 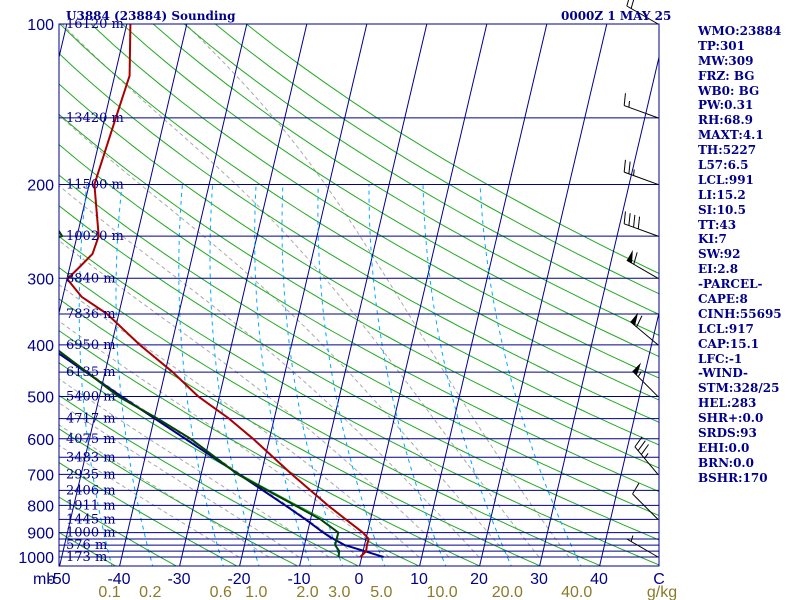 What do you see at coordinates (109, 592) in the screenshot?
I see `mixing-ratio-label: 0.1` at bounding box center [109, 592].